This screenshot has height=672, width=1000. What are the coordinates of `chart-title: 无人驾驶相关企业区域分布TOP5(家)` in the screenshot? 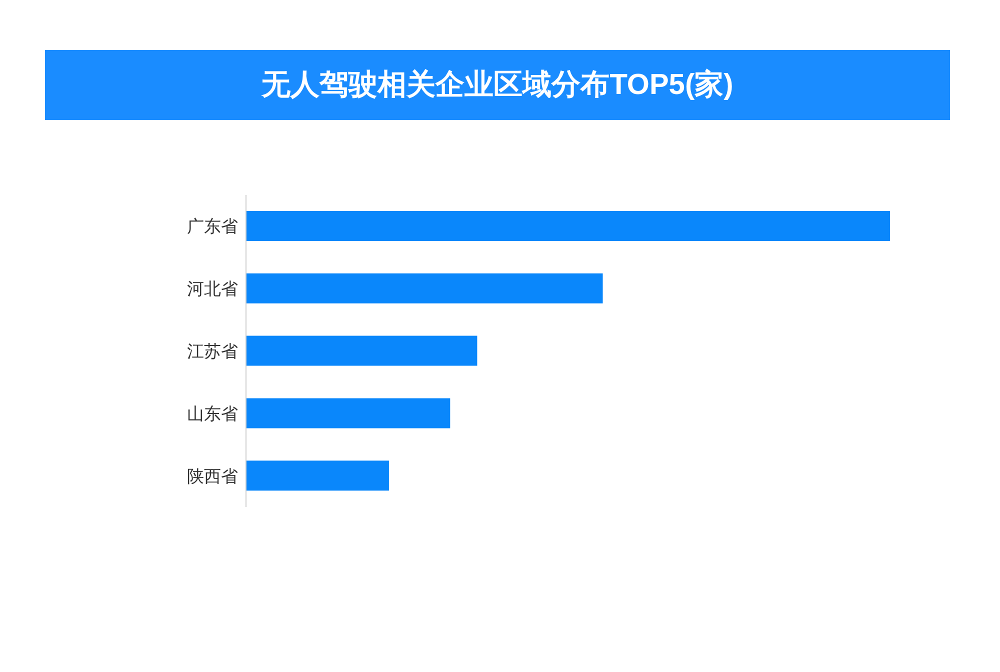 It's located at (498, 85).